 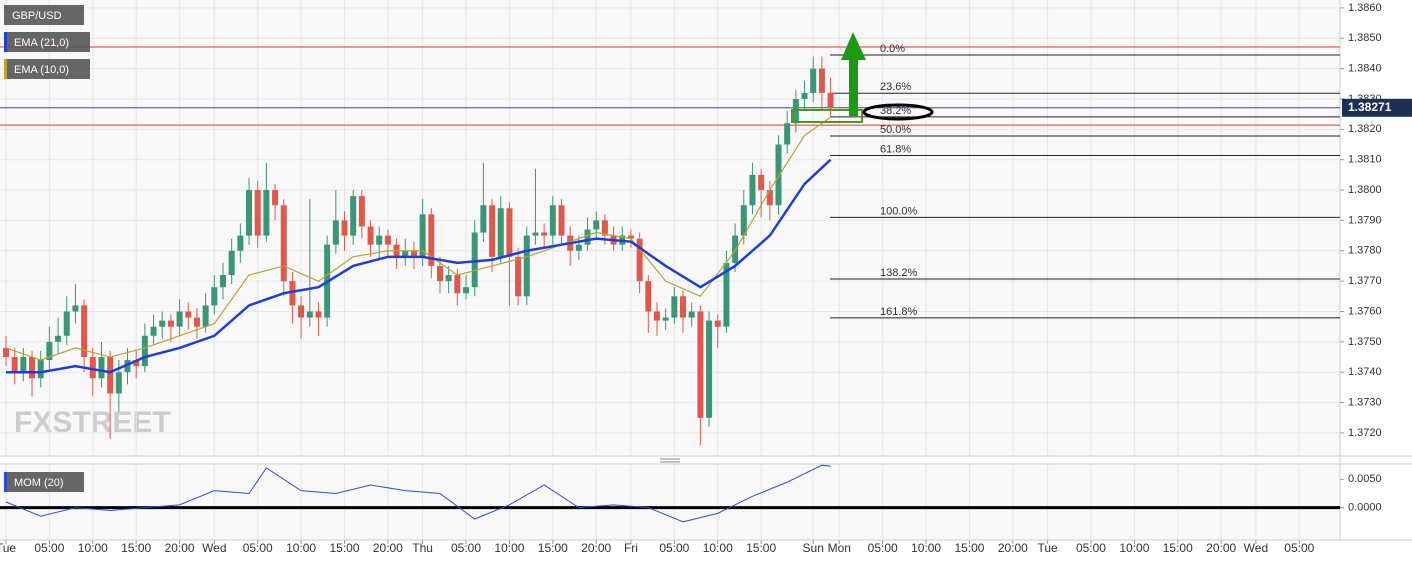 What do you see at coordinates (1365, 220) in the screenshot?
I see `y-tick-label: 1.3790` at bounding box center [1365, 220].